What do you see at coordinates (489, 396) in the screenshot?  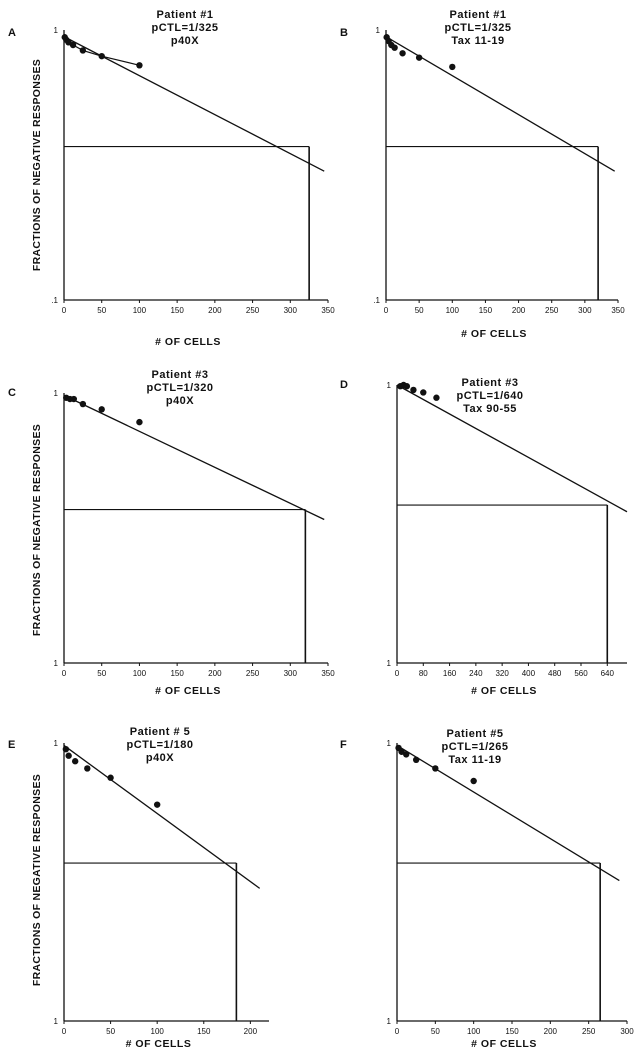 I see `panel-title-line: pCTL=1/640` at bounding box center [489, 396].